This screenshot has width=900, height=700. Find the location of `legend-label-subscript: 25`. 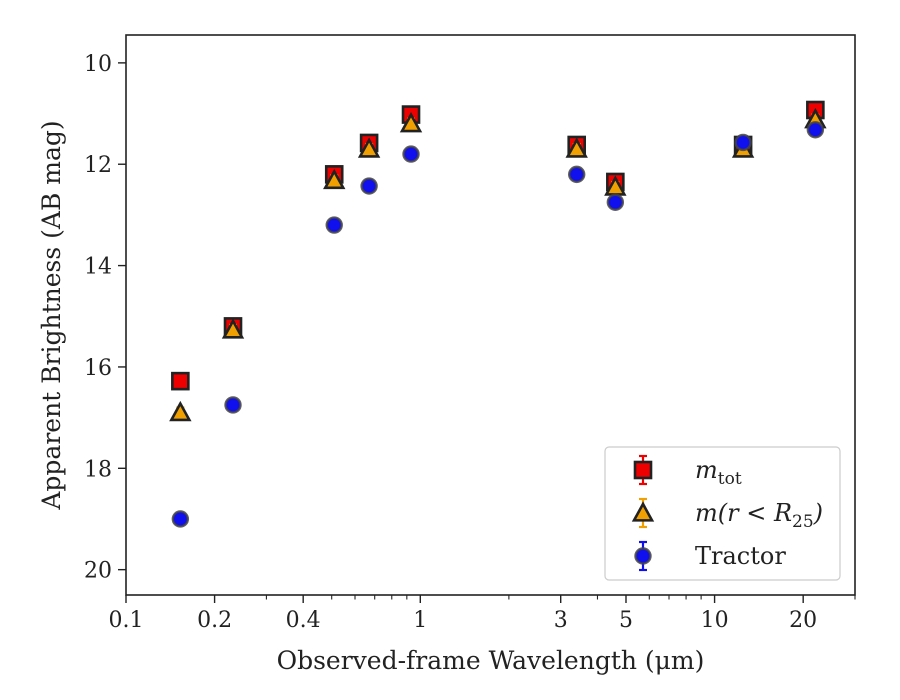

legend-label-subscript: 25 is located at coordinates (803, 522).